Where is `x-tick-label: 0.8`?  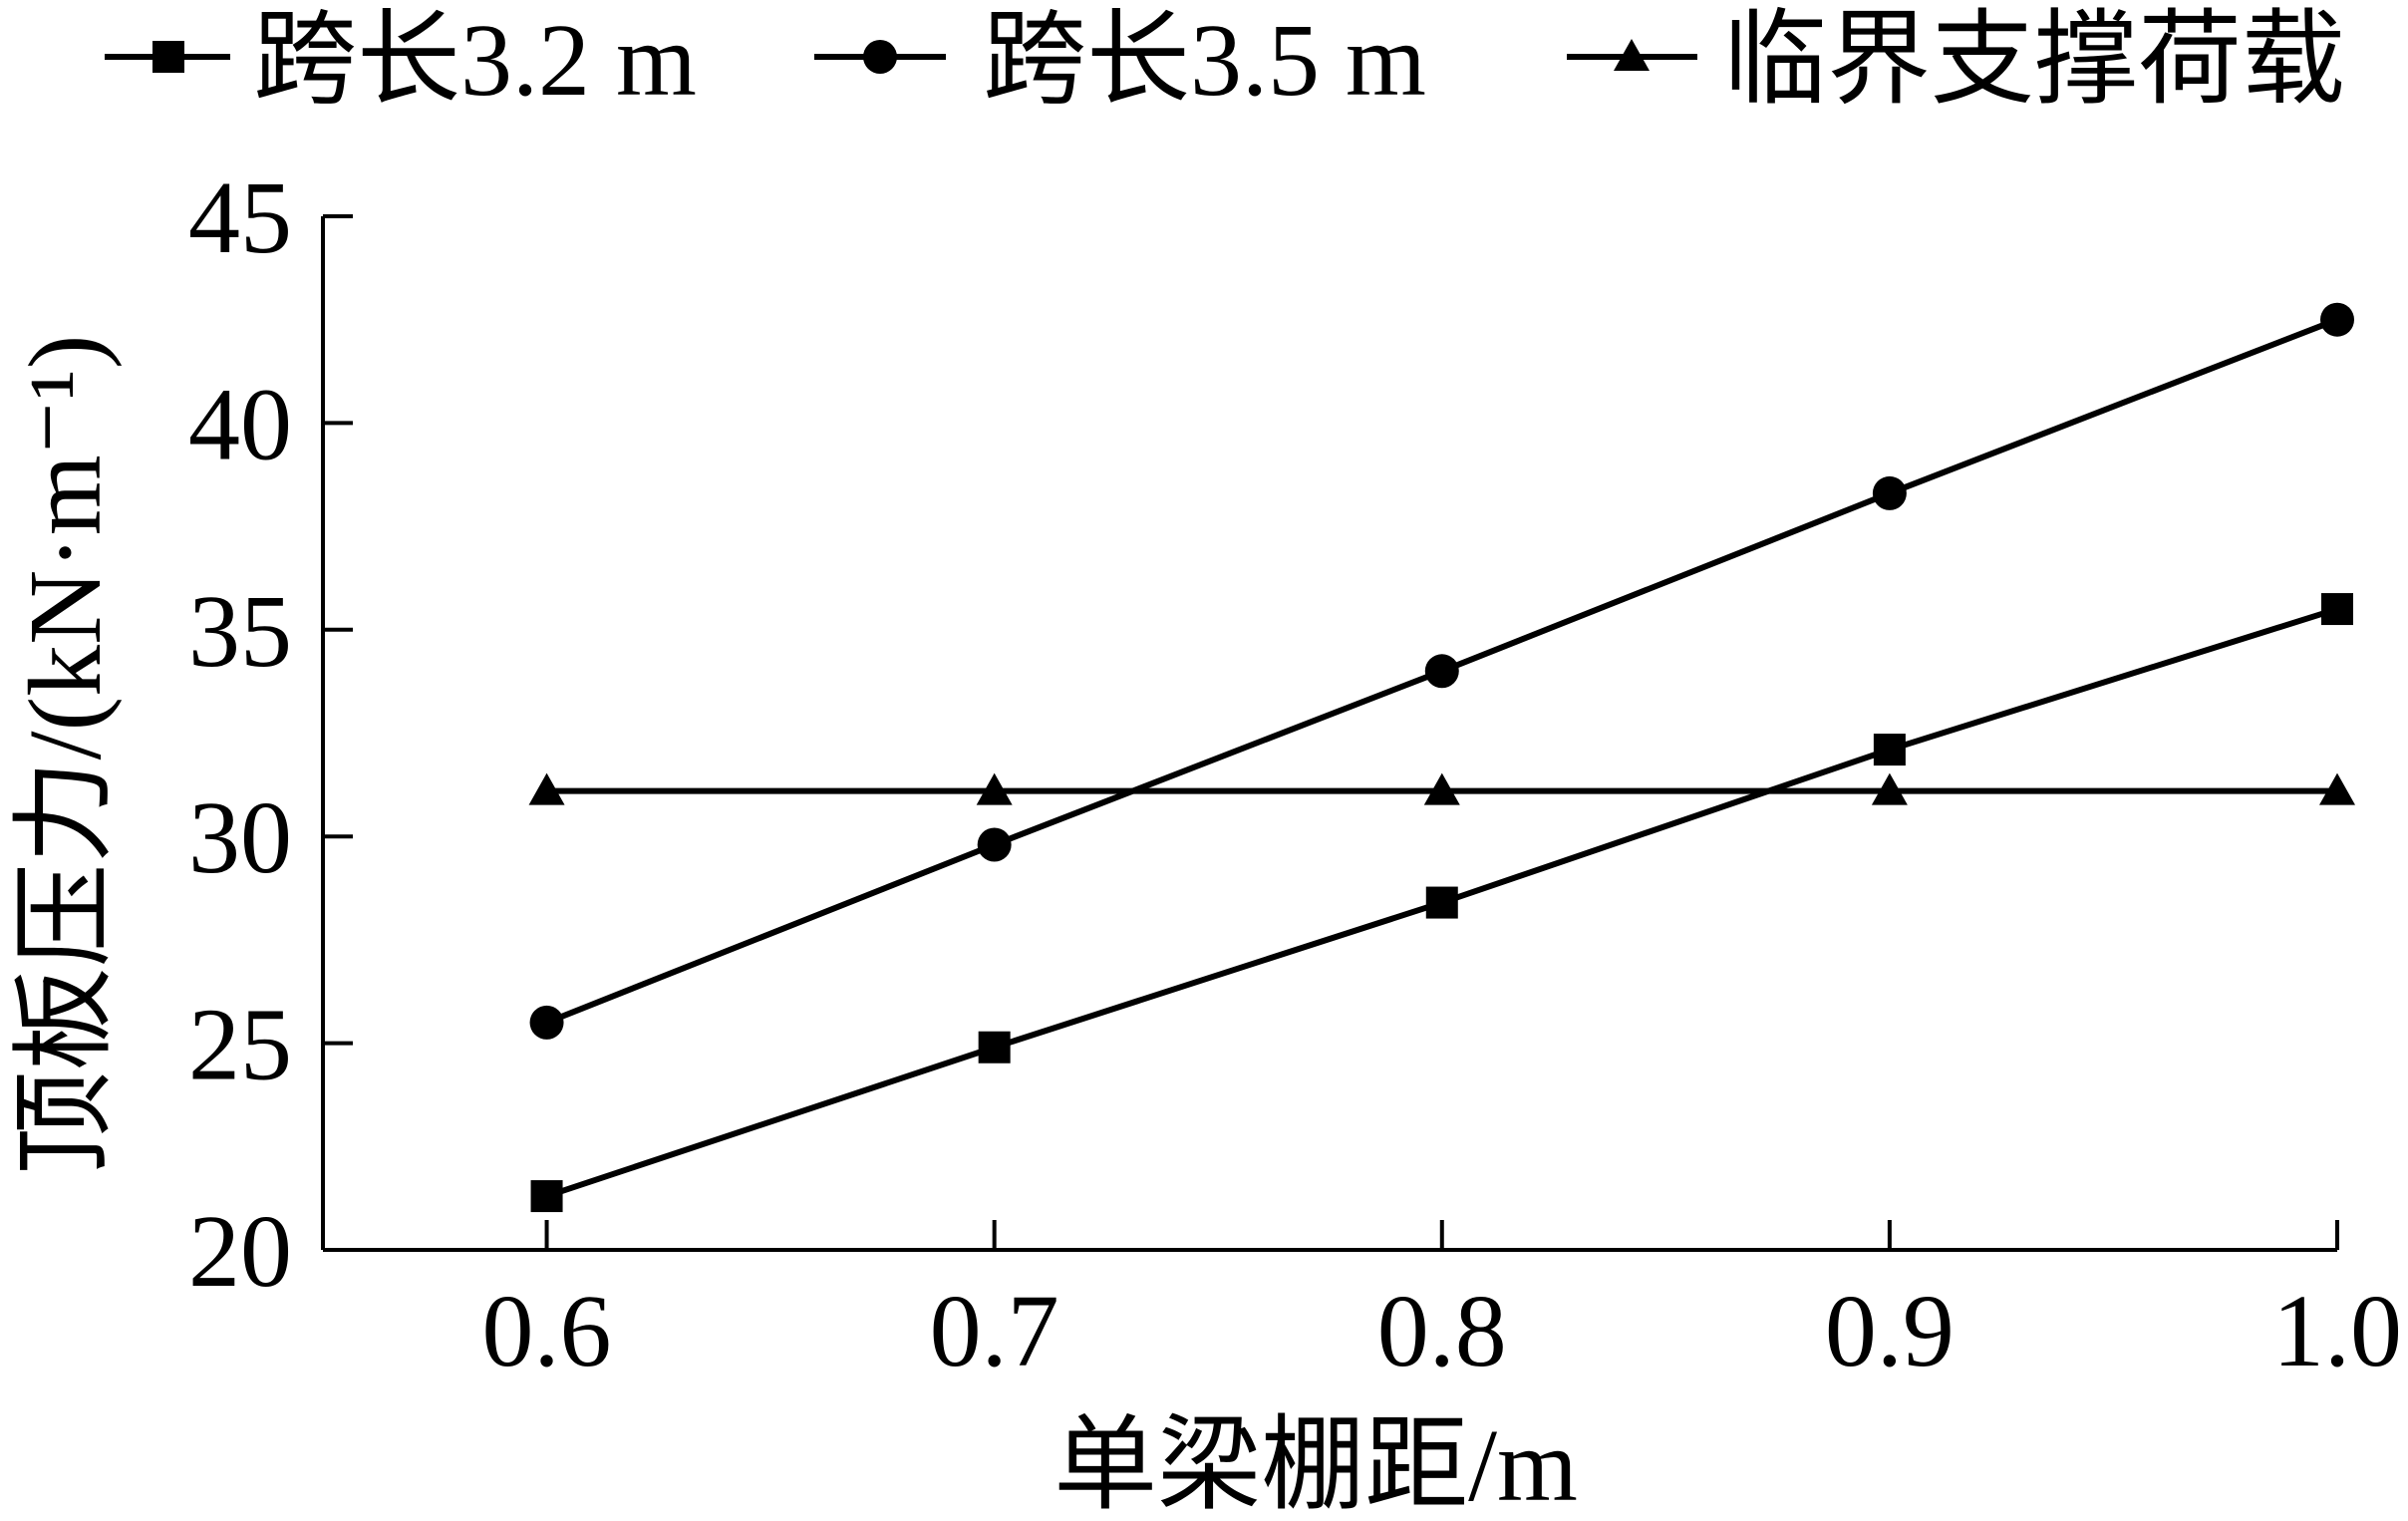
x-tick-label: 0.8 is located at coordinates (1442, 1331).